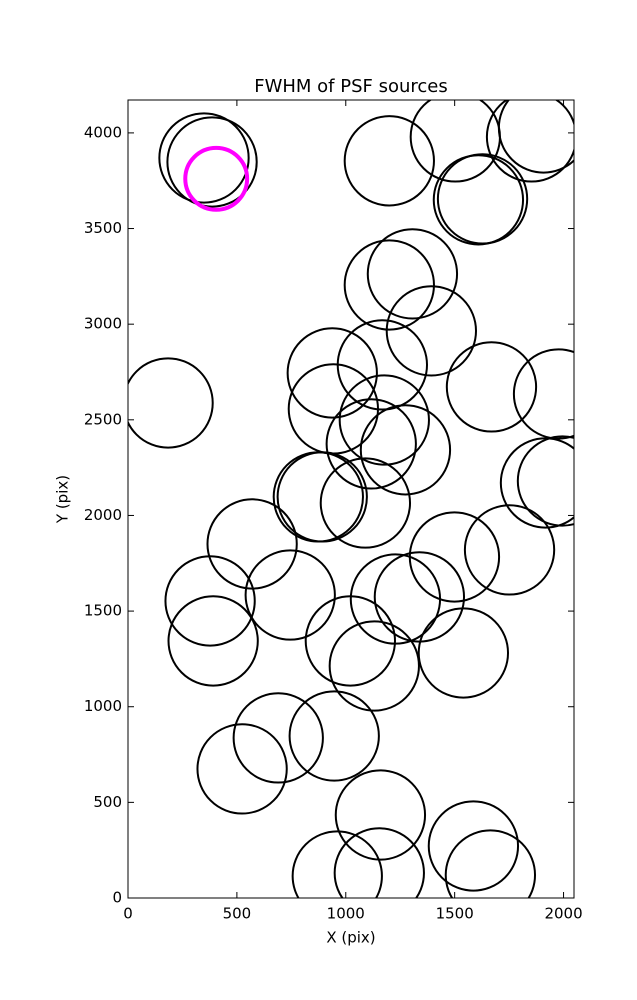 The image size is (637, 1000). I want to click on chart-title: FWHM of PSF sources, so click(351, 86).